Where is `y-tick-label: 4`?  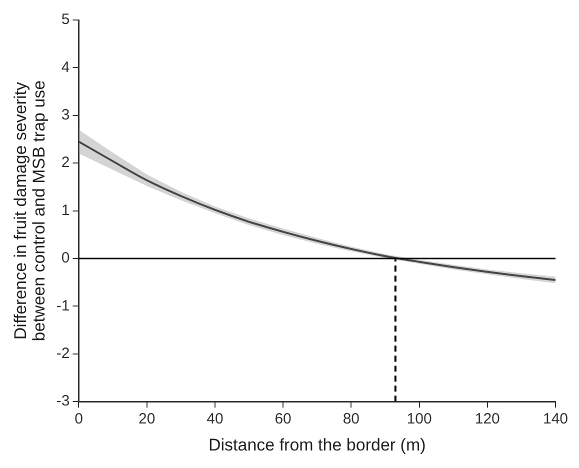
y-tick-label: 4 is located at coordinates (65, 67).